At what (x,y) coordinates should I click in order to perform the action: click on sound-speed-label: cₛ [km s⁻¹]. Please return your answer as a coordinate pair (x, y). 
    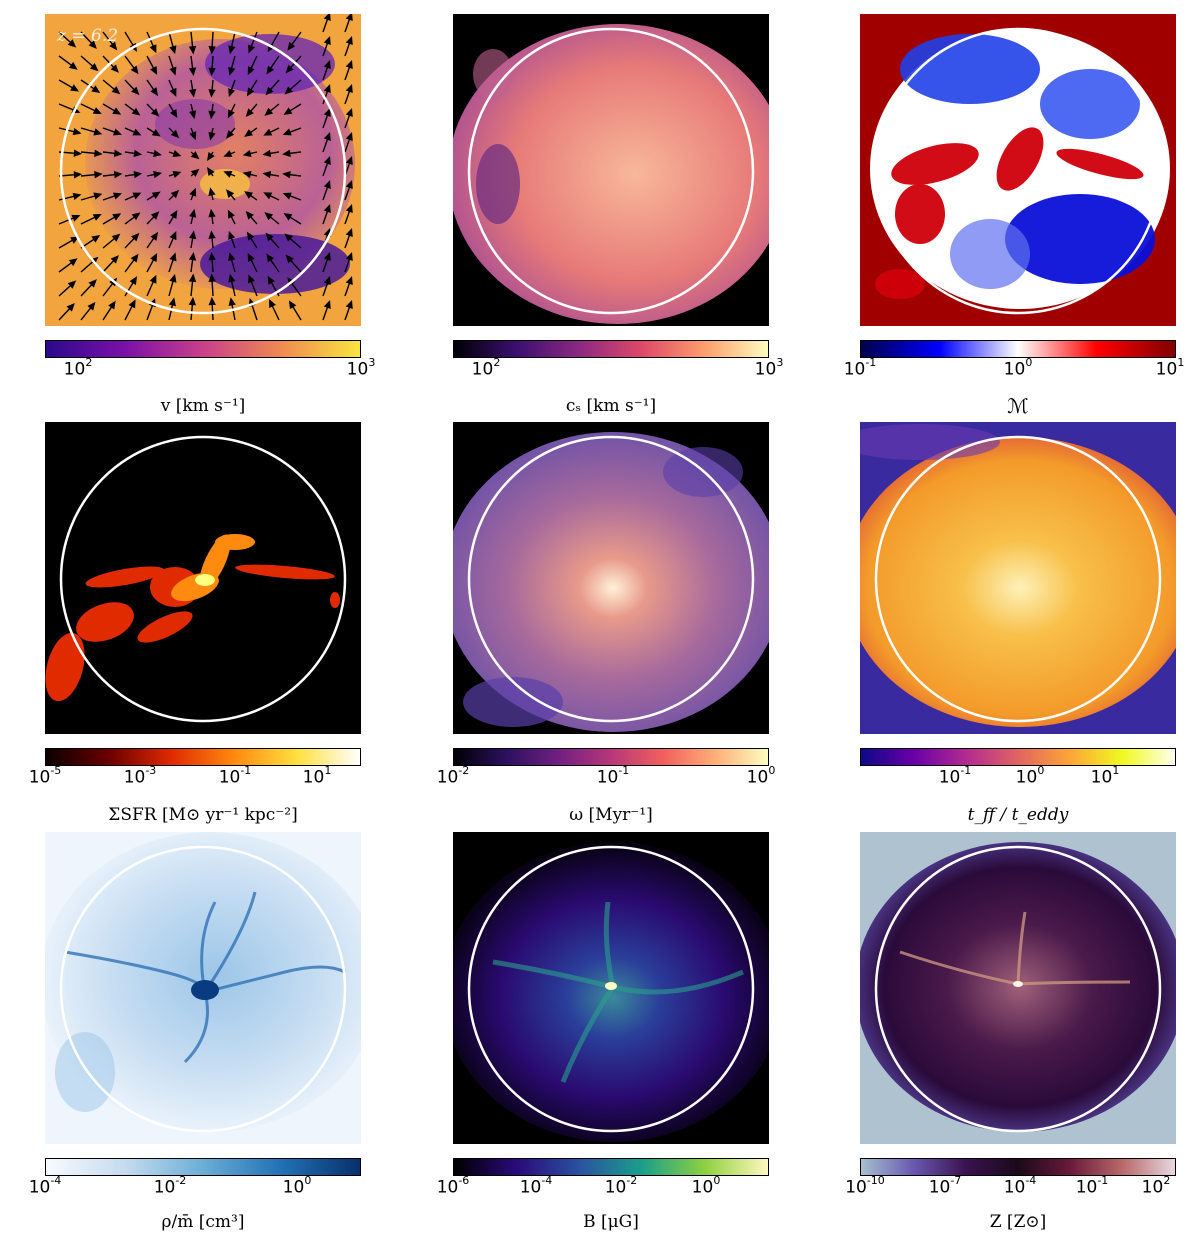
    Looking at the image, I should click on (611, 406).